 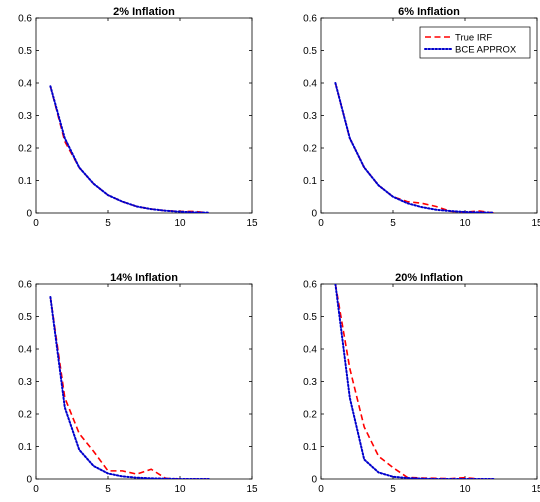 What do you see at coordinates (429, 278) in the screenshot?
I see `panel-title: 20% Inflation` at bounding box center [429, 278].